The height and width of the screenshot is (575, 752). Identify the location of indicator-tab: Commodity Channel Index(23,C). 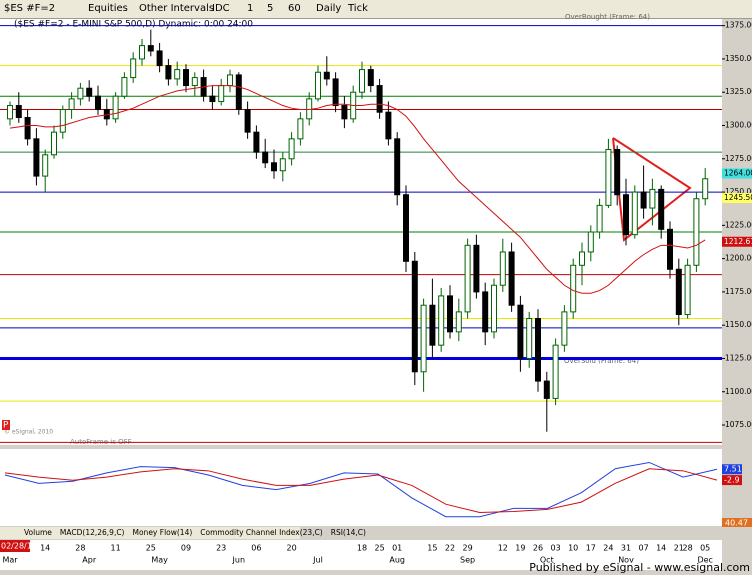
(261, 532).